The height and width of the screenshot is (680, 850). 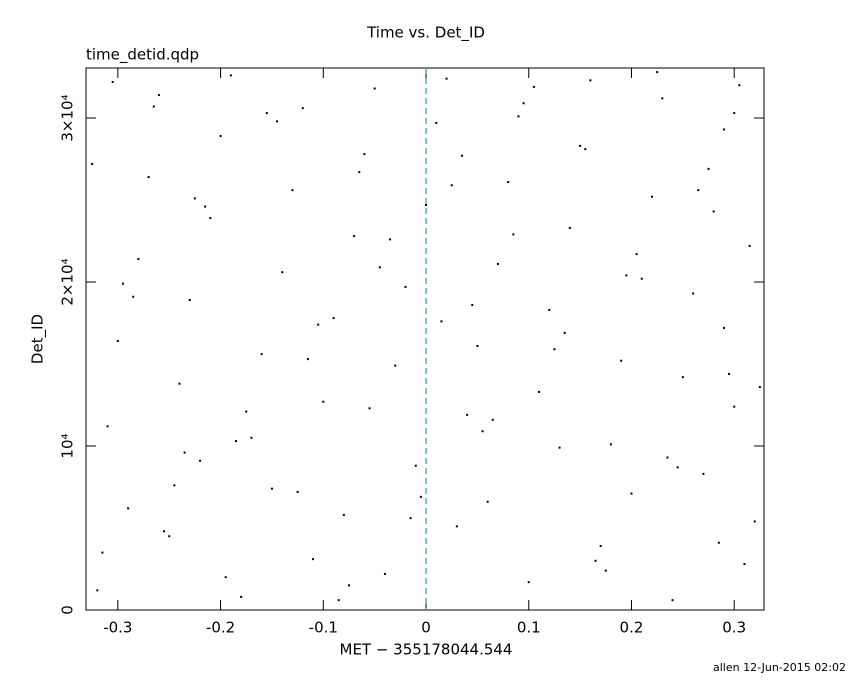 I want to click on y-axis-label: Det_ID, so click(x=38, y=339).